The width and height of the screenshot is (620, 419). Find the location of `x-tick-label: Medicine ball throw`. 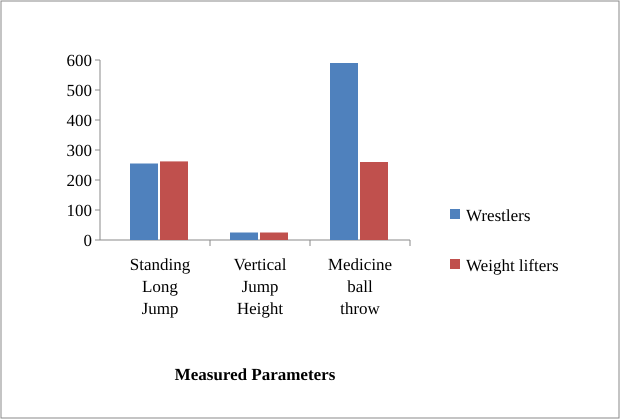

x-tick-label: Medicine ball throw is located at coordinates (360, 286).